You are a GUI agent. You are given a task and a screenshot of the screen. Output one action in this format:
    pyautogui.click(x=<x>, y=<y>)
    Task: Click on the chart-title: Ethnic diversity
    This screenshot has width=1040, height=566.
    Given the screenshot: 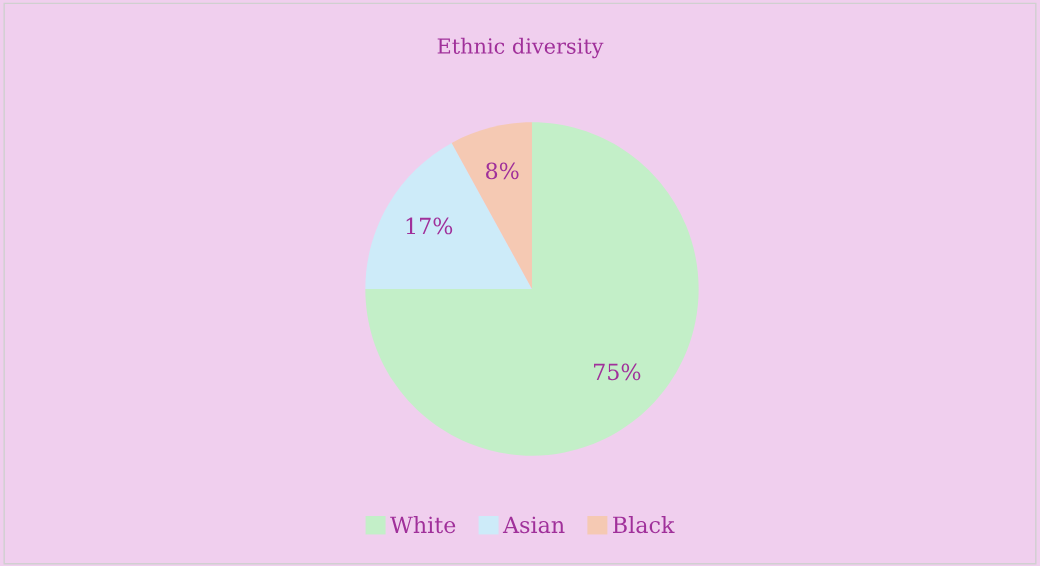 What is the action you would take?
    pyautogui.click(x=520, y=48)
    